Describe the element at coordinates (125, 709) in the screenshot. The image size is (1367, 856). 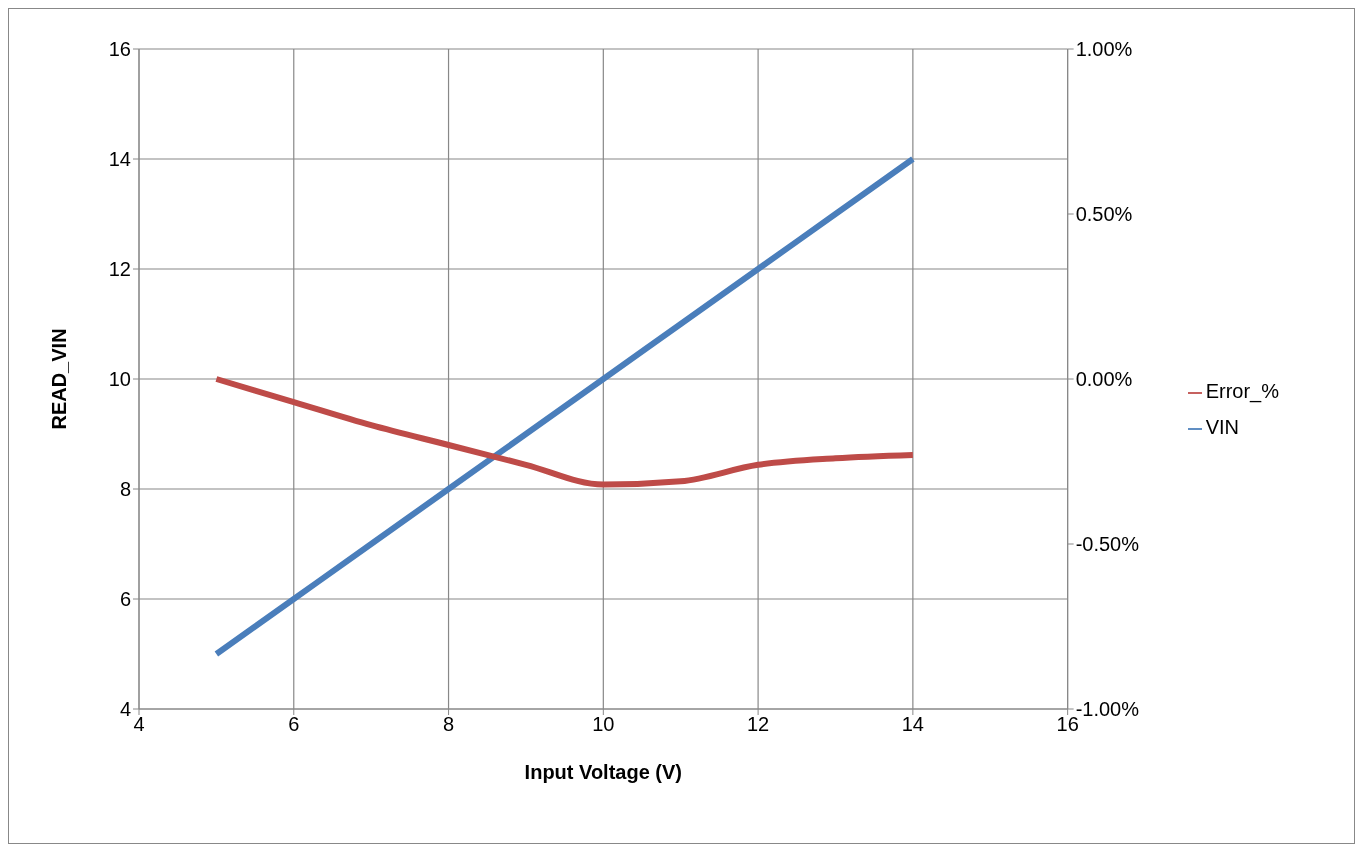
I see `y-tick-label: 4` at that location.